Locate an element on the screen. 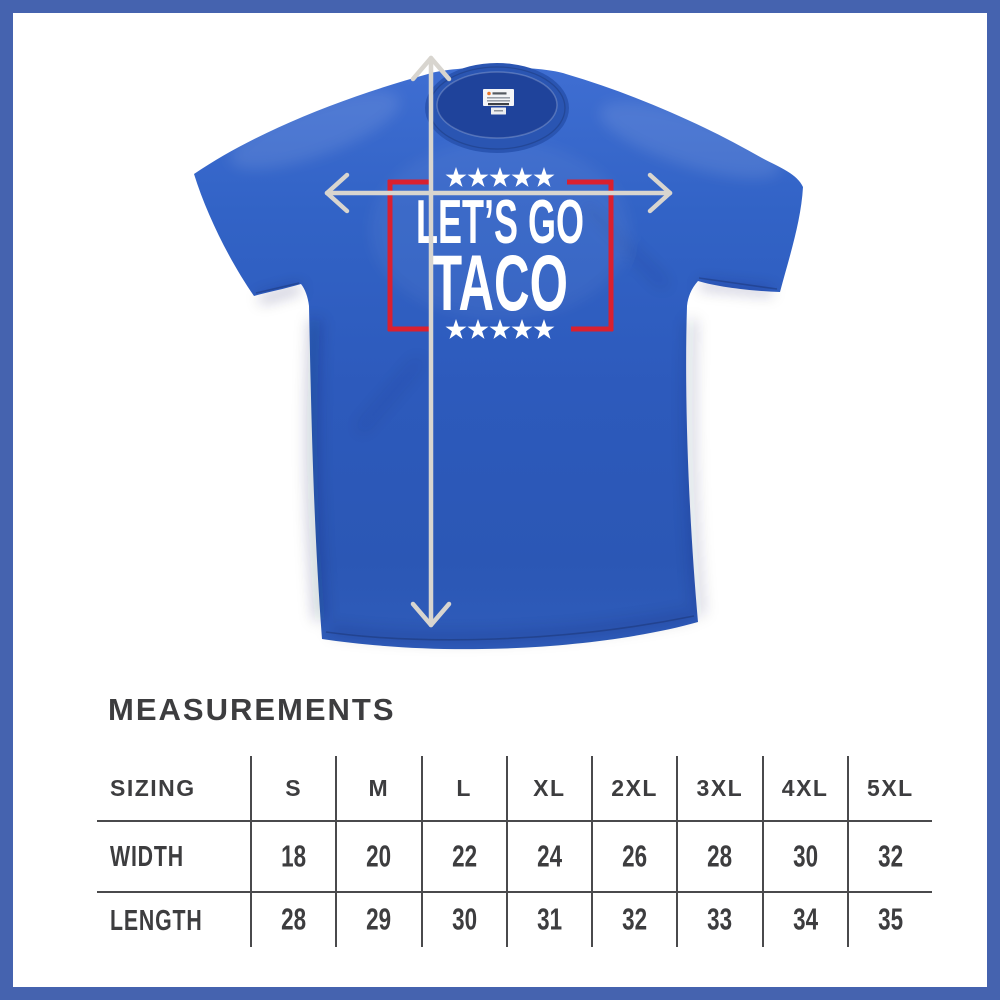 The width and height of the screenshot is (1000, 1000). design-frame is located at coordinates (500, 255).